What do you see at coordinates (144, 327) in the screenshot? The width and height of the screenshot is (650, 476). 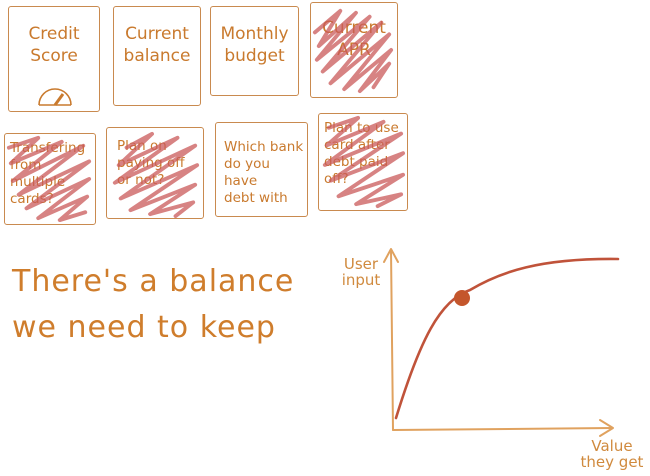 I see `caption-line-2: we need to keep` at bounding box center [144, 327].